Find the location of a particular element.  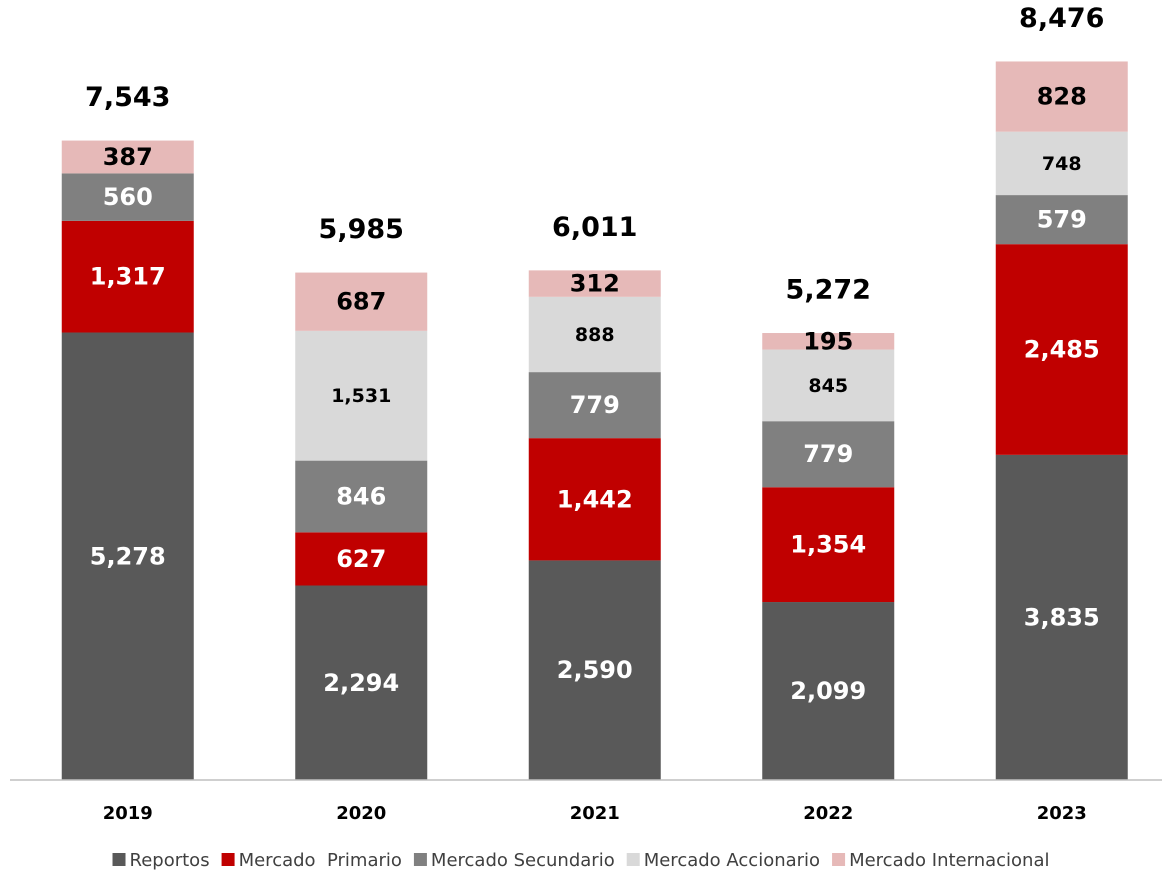

data-label: 5,278 is located at coordinates (128, 556).